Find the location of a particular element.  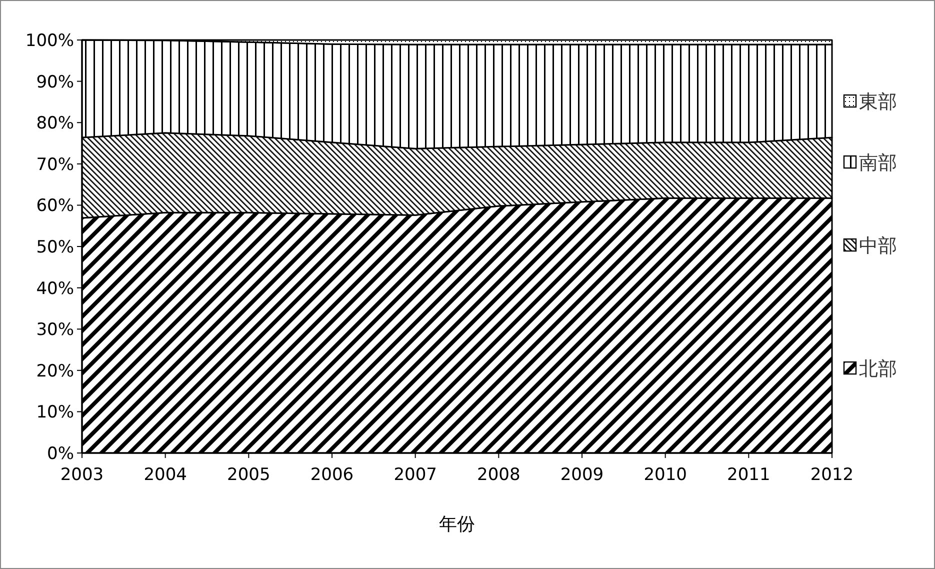

x-tick-label: 2005 is located at coordinates (248, 475).